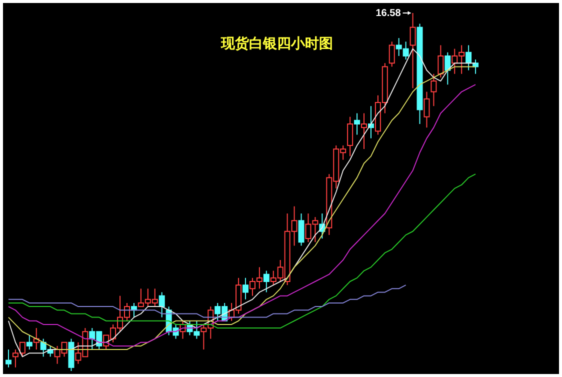 The width and height of the screenshot is (562, 377). I want to click on annotation: 16.58, so click(389, 13).